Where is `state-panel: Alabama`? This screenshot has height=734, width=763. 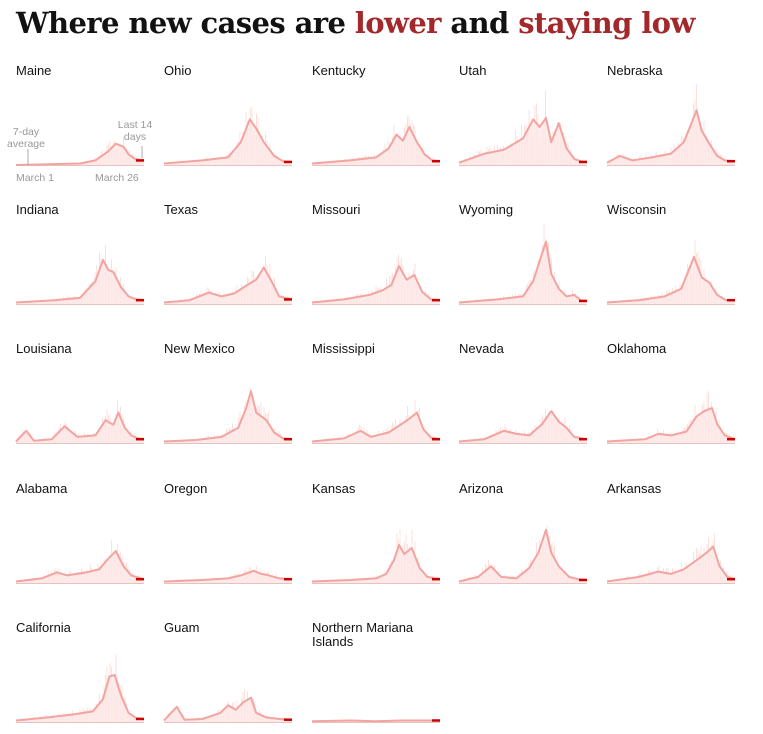 state-panel: Alabama is located at coordinates (80, 537).